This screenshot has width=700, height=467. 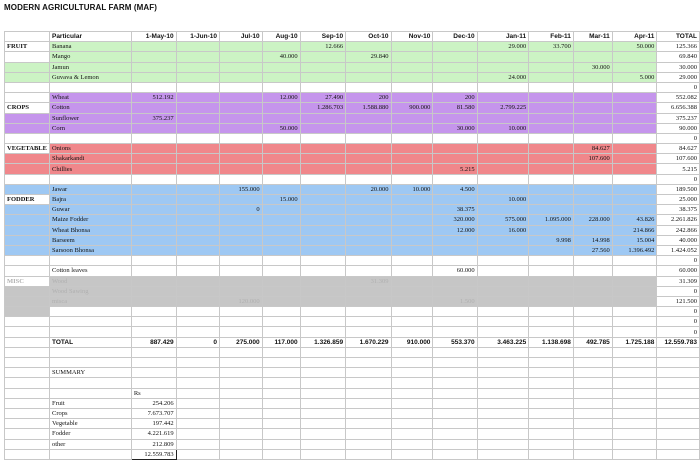 What do you see at coordinates (455, 108) in the screenshot?
I see `value-cell: 81.580` at bounding box center [455, 108].